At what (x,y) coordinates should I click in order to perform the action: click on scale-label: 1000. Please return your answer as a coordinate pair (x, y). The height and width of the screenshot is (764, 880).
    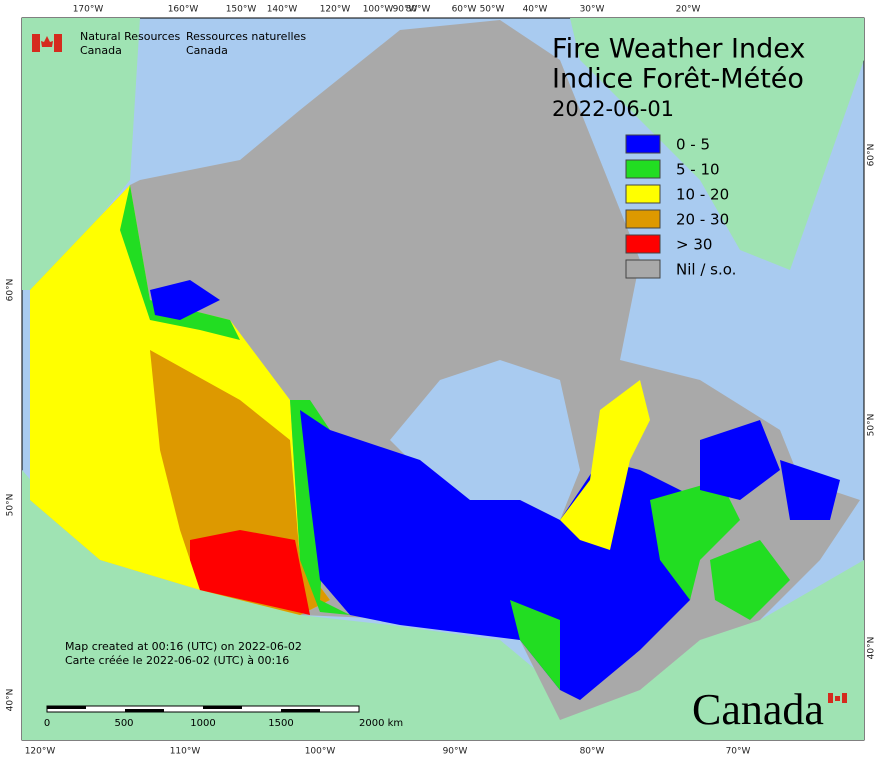
    Looking at the image, I should click on (202, 723).